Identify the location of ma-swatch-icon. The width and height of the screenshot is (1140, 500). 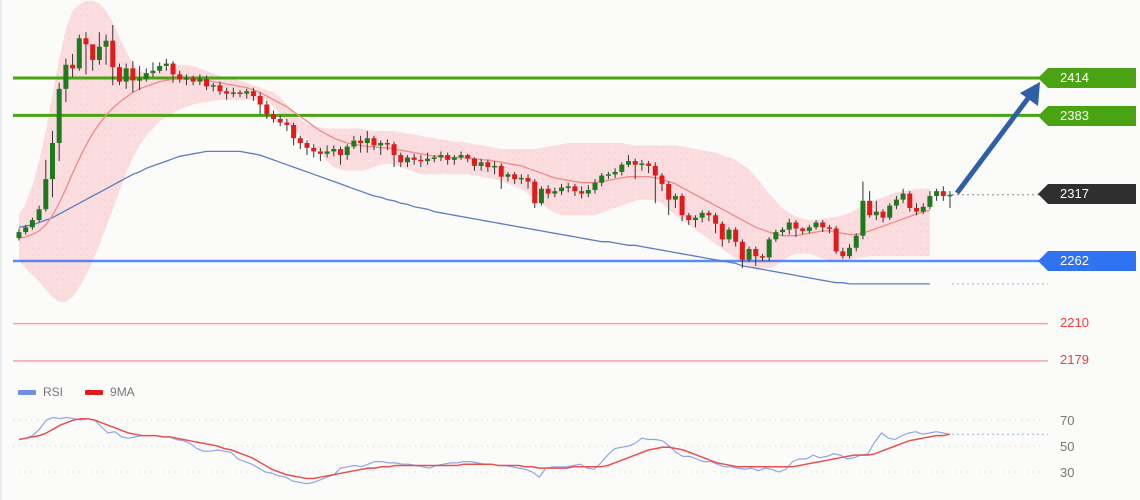
(94, 392).